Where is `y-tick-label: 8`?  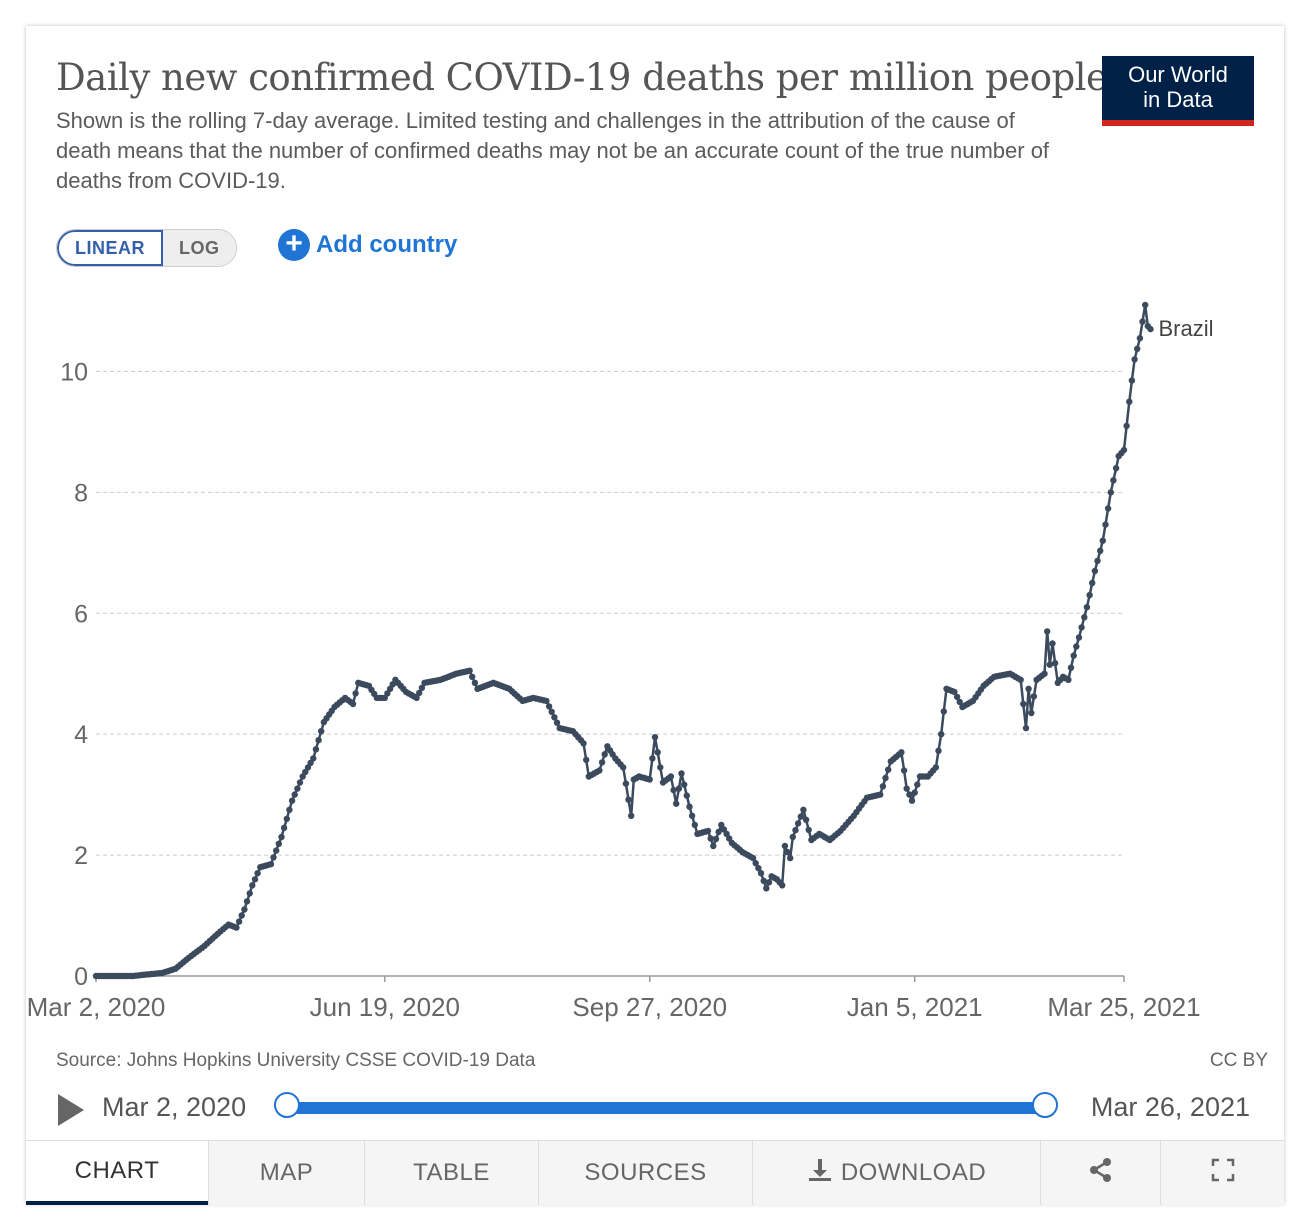
y-tick-label: 8 is located at coordinates (81, 493).